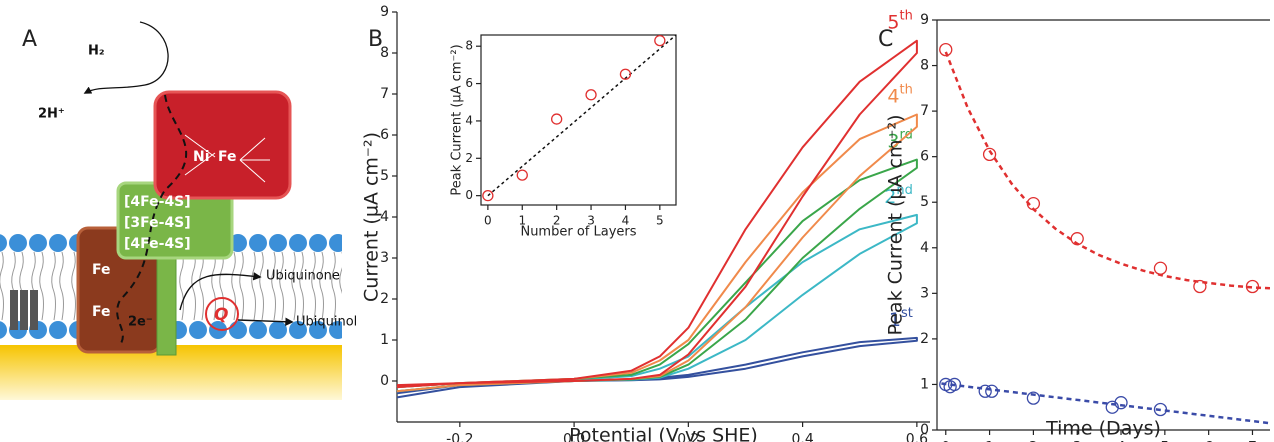  Describe the element at coordinates (201, 157) in the screenshot. I see `label: Ni` at that location.